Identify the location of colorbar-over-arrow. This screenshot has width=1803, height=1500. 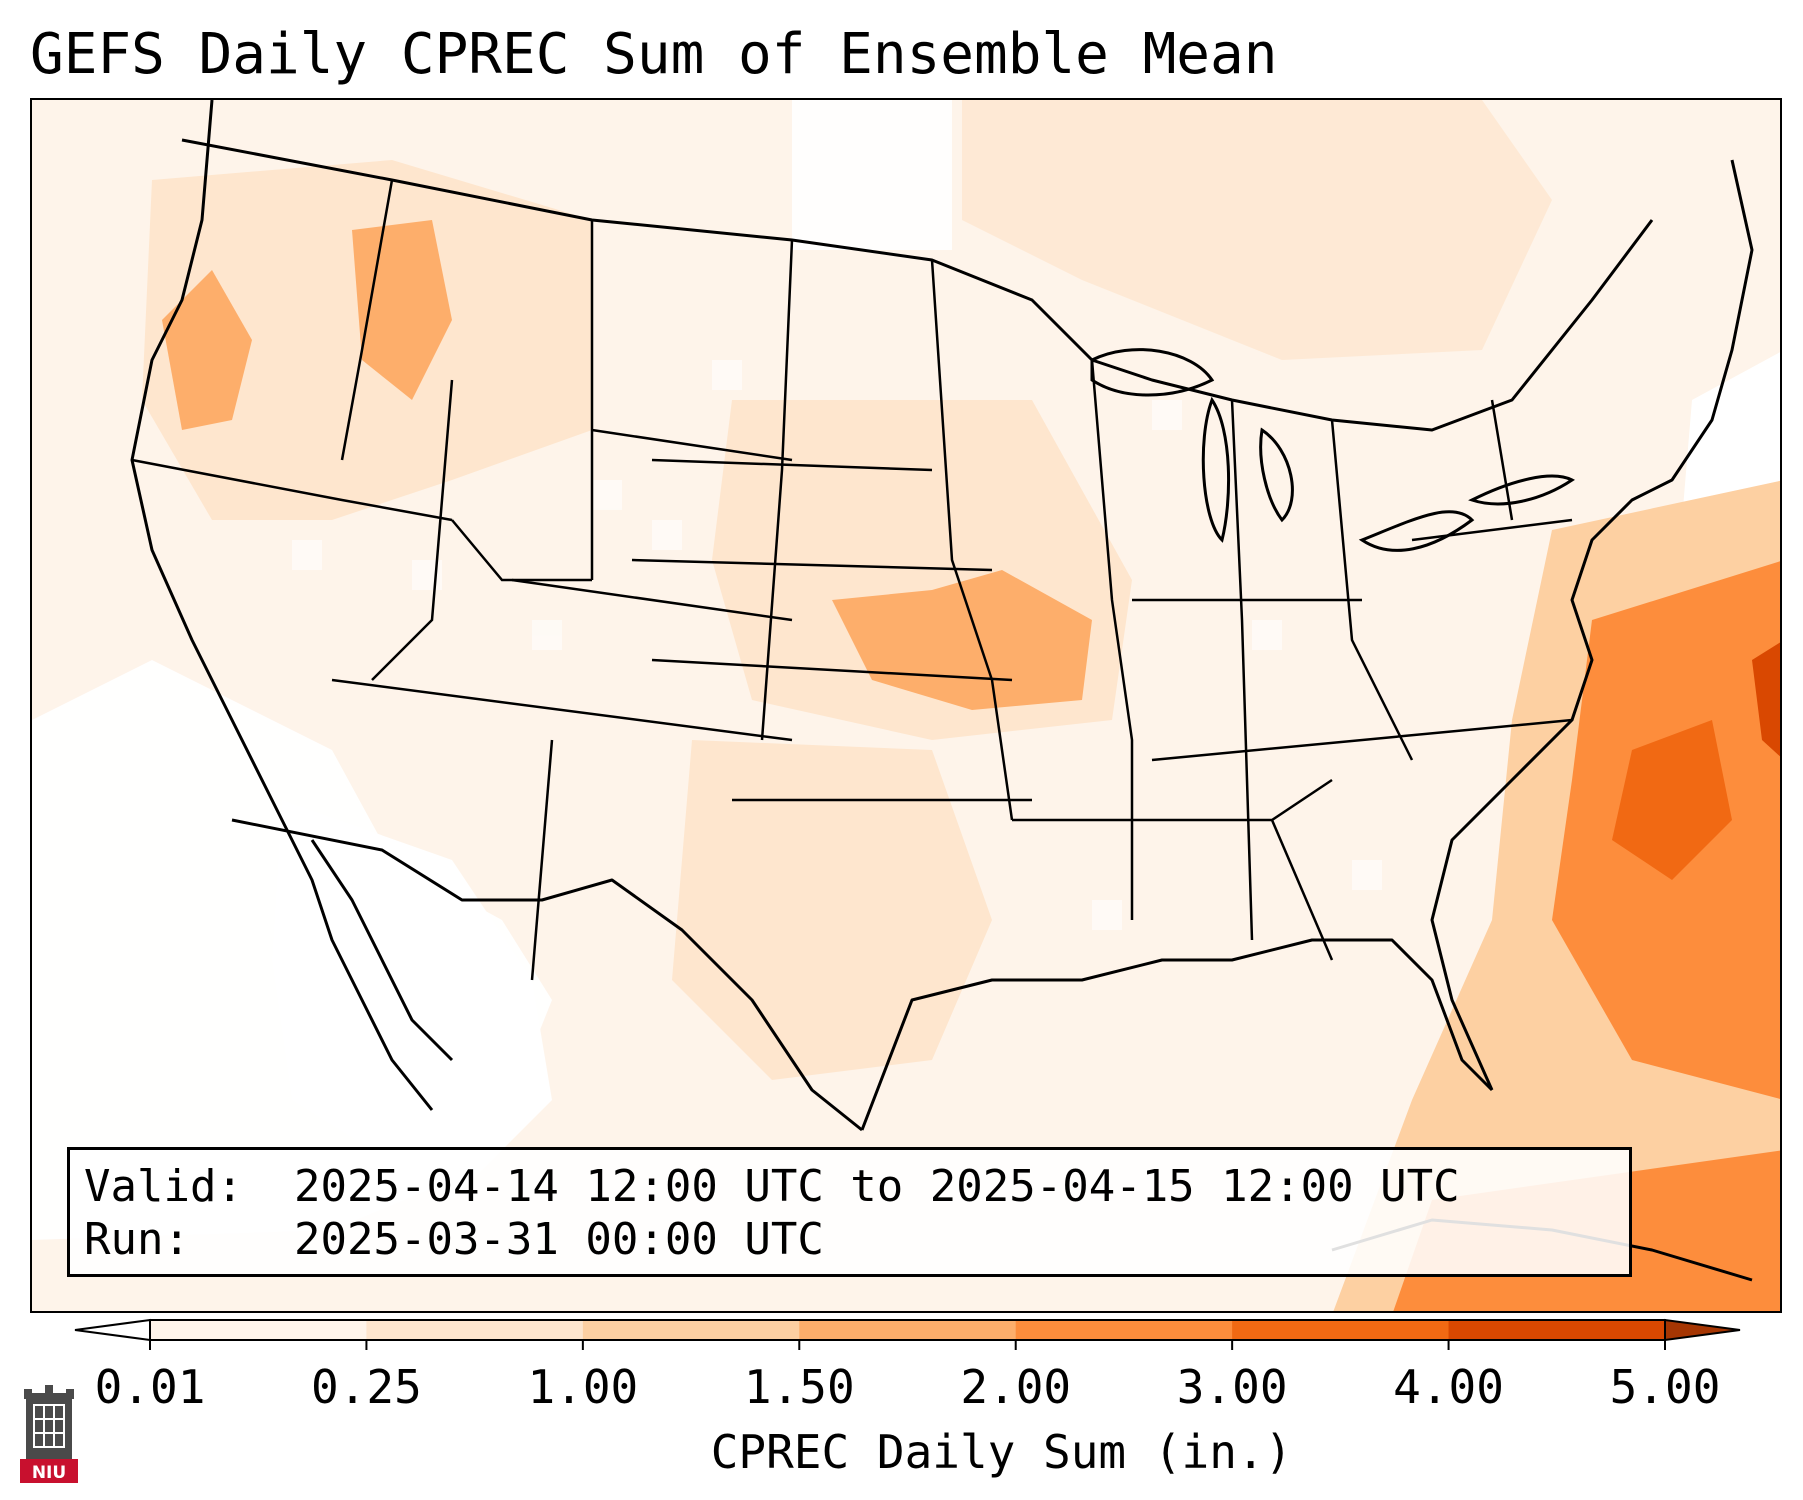
(1702, 1330).